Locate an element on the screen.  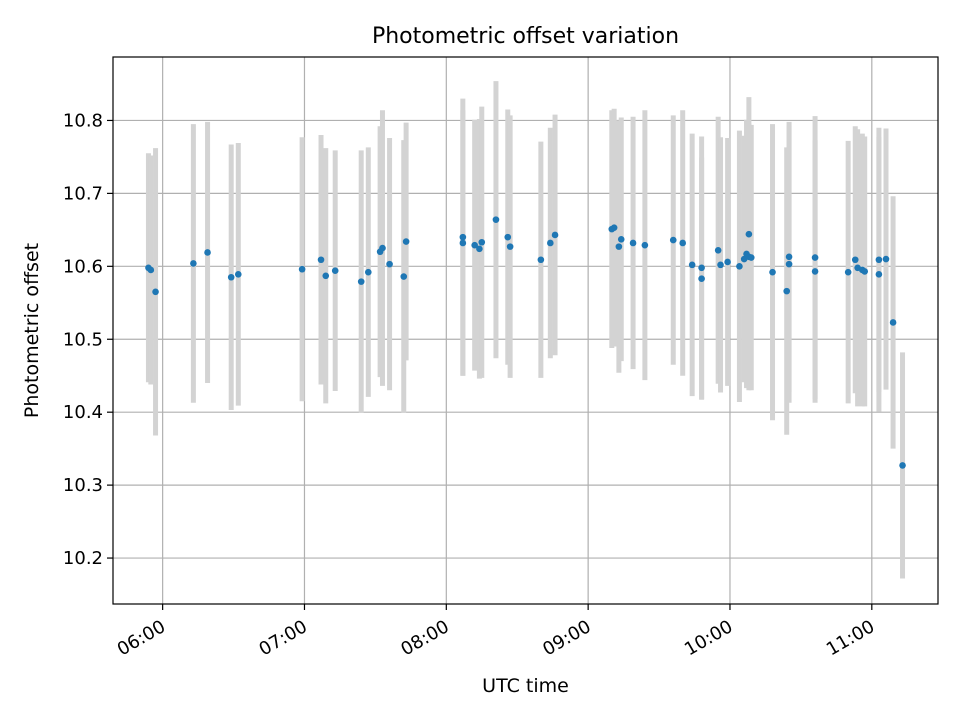
y-tick-label: 10.4 is located at coordinates (83, 412).